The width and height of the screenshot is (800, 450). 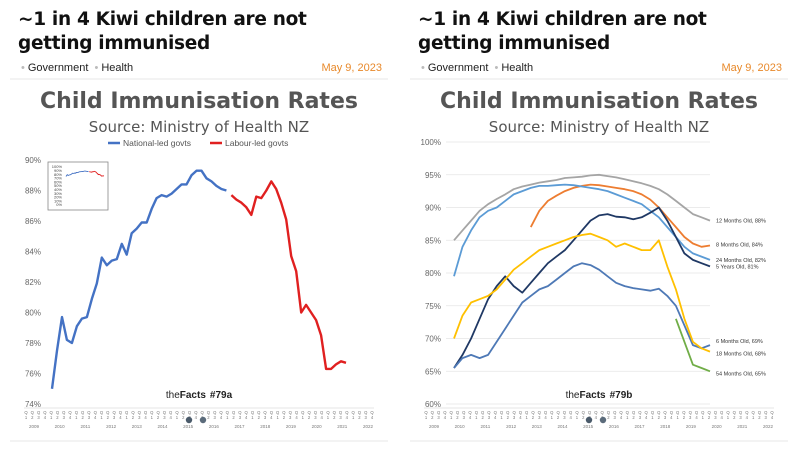 I want to click on chart-title: Child Immunisation Rates, so click(x=599, y=101).